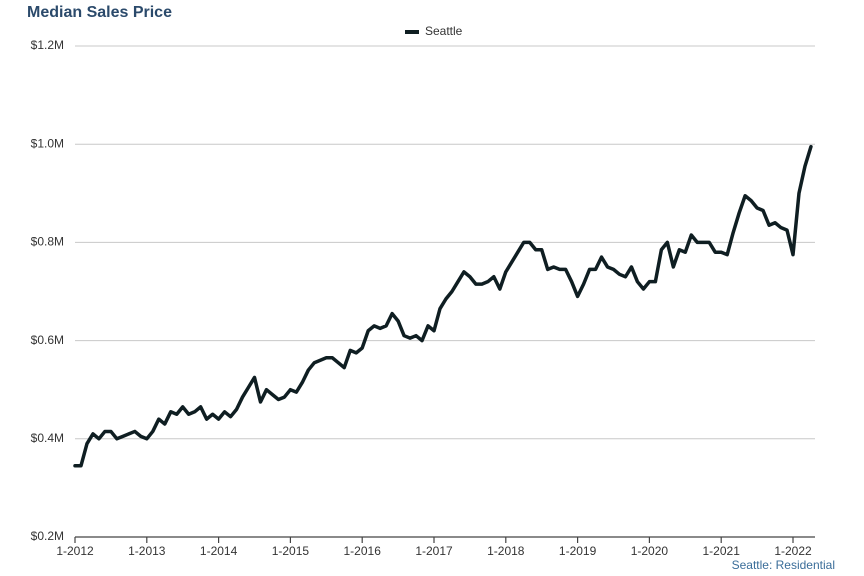  What do you see at coordinates (47, 438) in the screenshot?
I see `y-tick-label: $0.4M` at bounding box center [47, 438].